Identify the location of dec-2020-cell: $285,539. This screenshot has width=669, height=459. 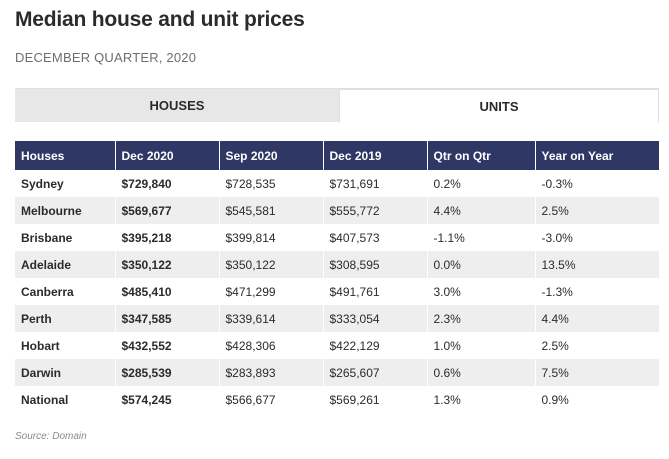
(167, 372).